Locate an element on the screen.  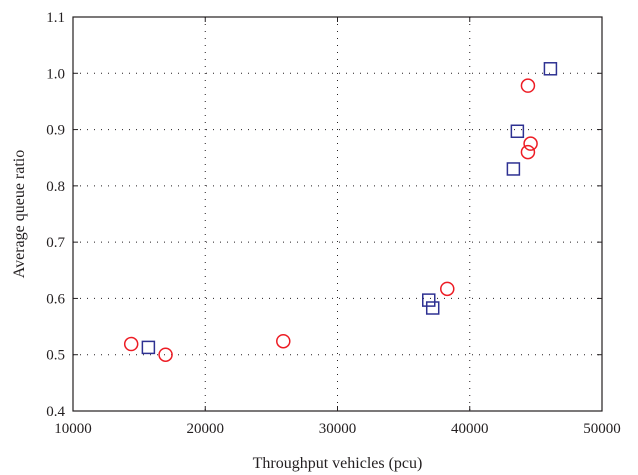
x-axis-title: Throughput vehicles (pcu) is located at coordinates (338, 463).